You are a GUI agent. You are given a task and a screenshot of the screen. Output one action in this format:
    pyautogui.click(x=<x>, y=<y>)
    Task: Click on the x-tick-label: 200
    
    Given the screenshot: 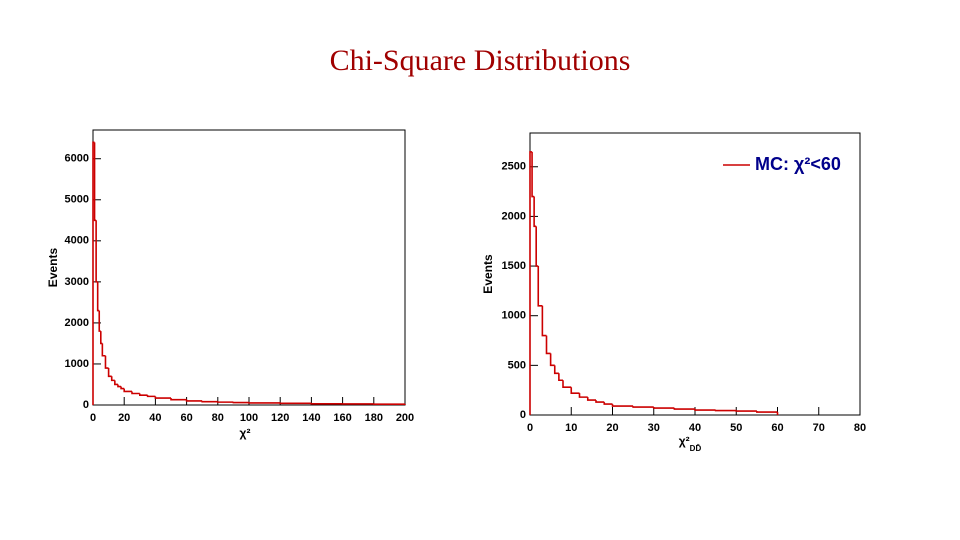 What is the action you would take?
    pyautogui.click(x=405, y=418)
    